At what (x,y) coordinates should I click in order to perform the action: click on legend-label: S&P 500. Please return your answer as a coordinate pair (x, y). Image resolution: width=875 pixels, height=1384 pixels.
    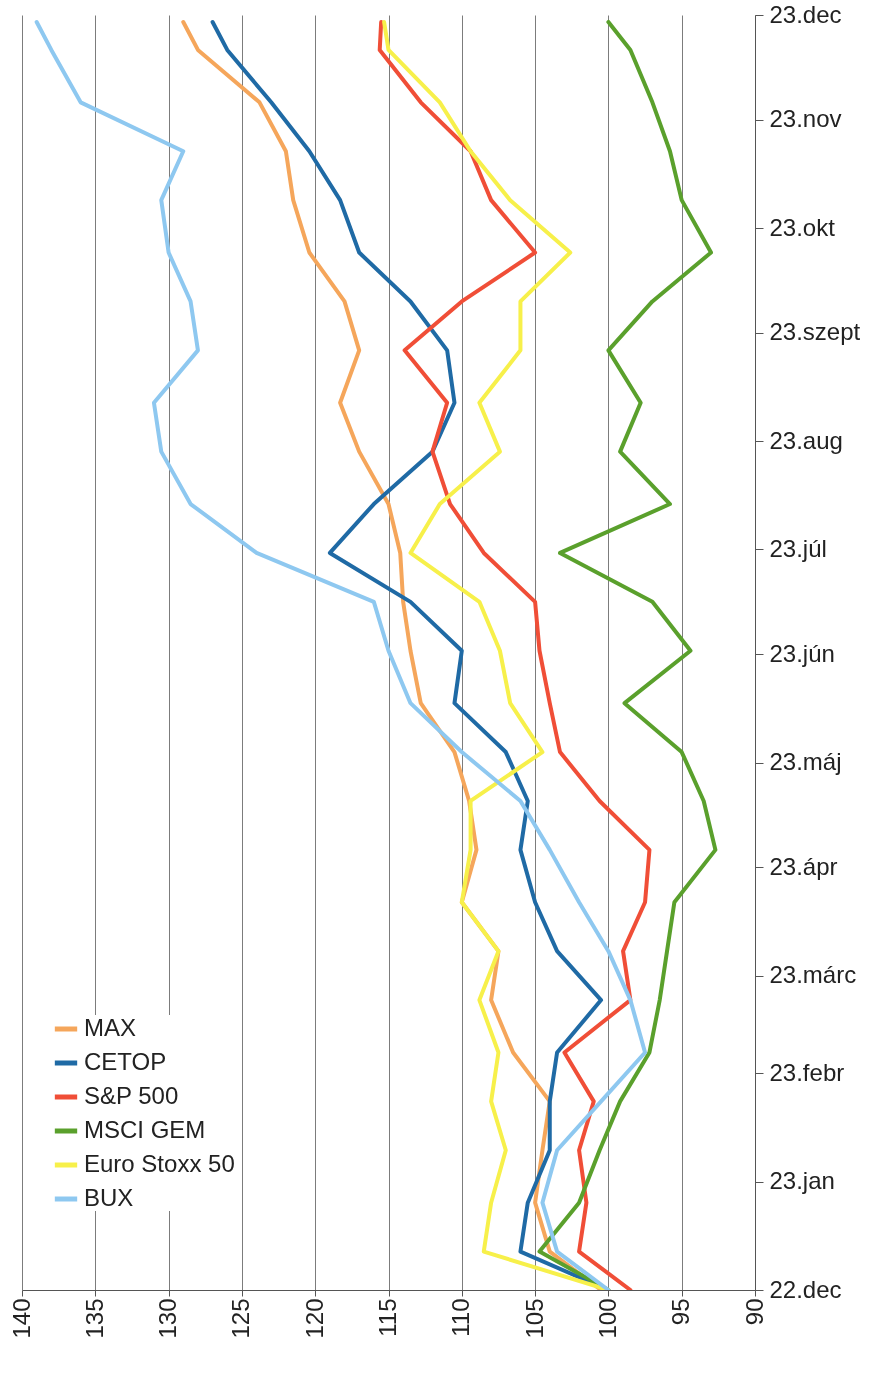
    Looking at the image, I should click on (131, 1095).